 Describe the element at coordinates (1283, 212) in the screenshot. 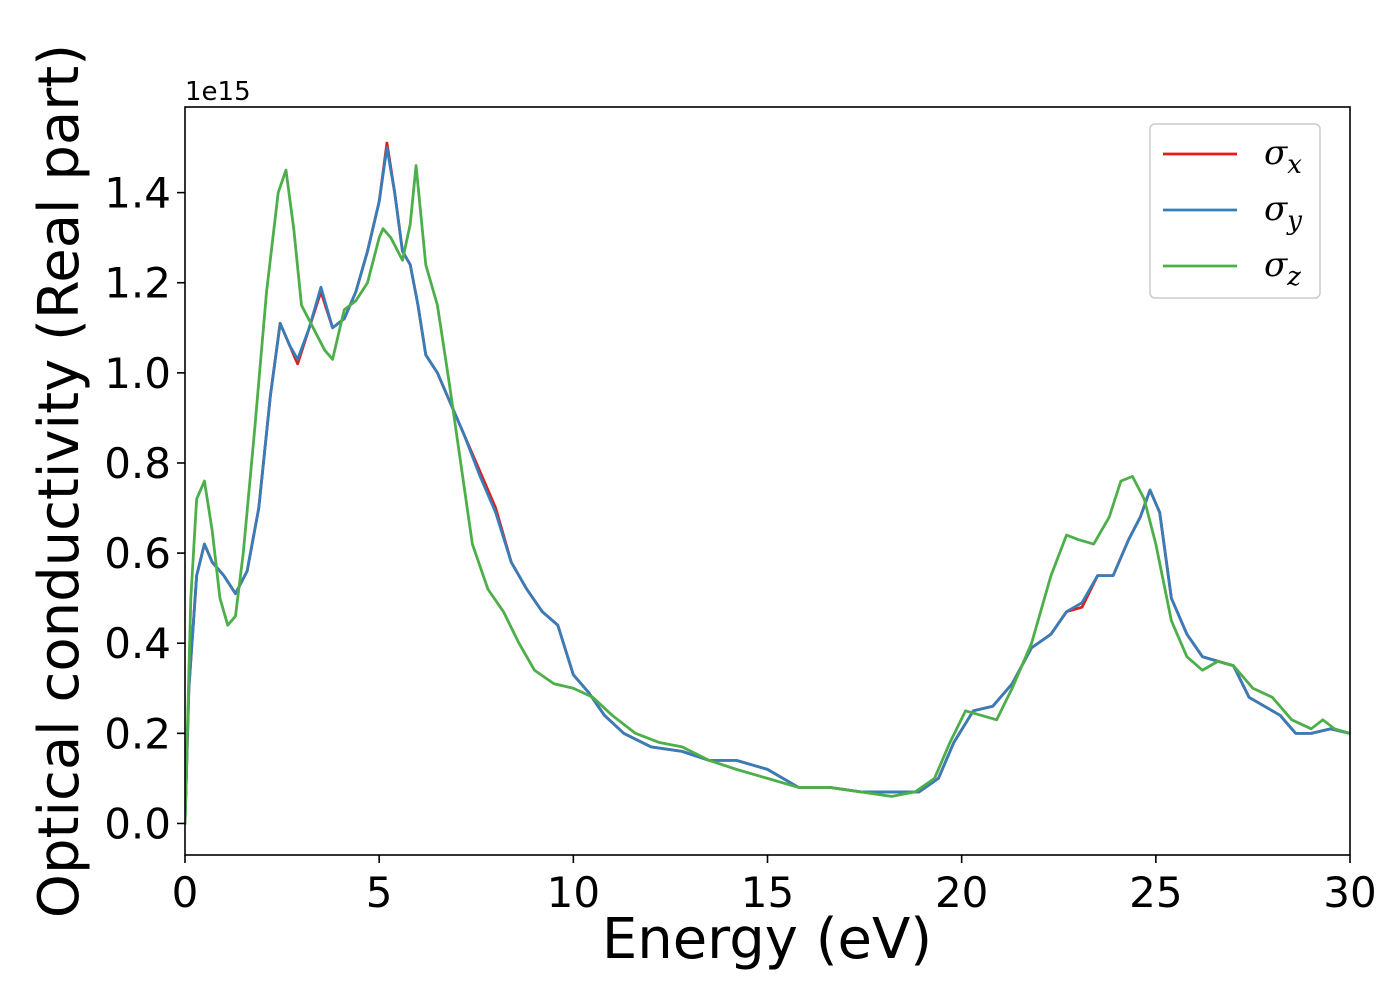

I see `legend-label-y: σy` at that location.